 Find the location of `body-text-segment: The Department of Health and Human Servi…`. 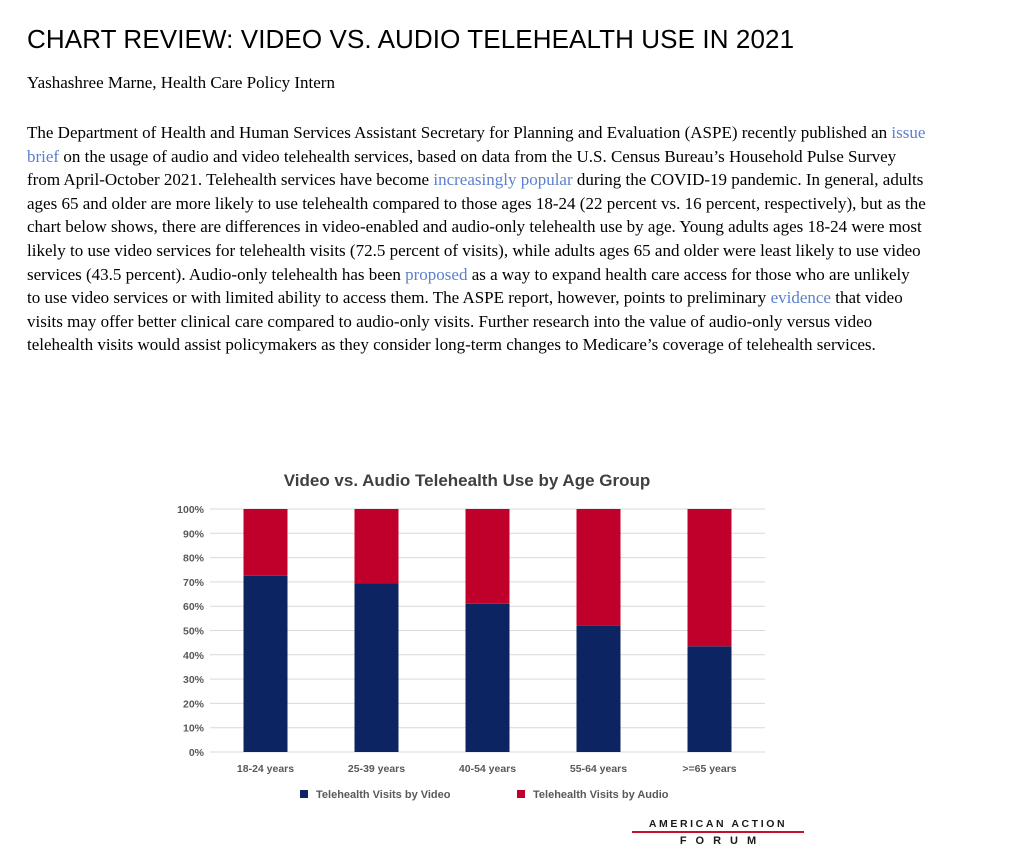

body-text-segment: The Department of Health and Human Servi… is located at coordinates (459, 132).